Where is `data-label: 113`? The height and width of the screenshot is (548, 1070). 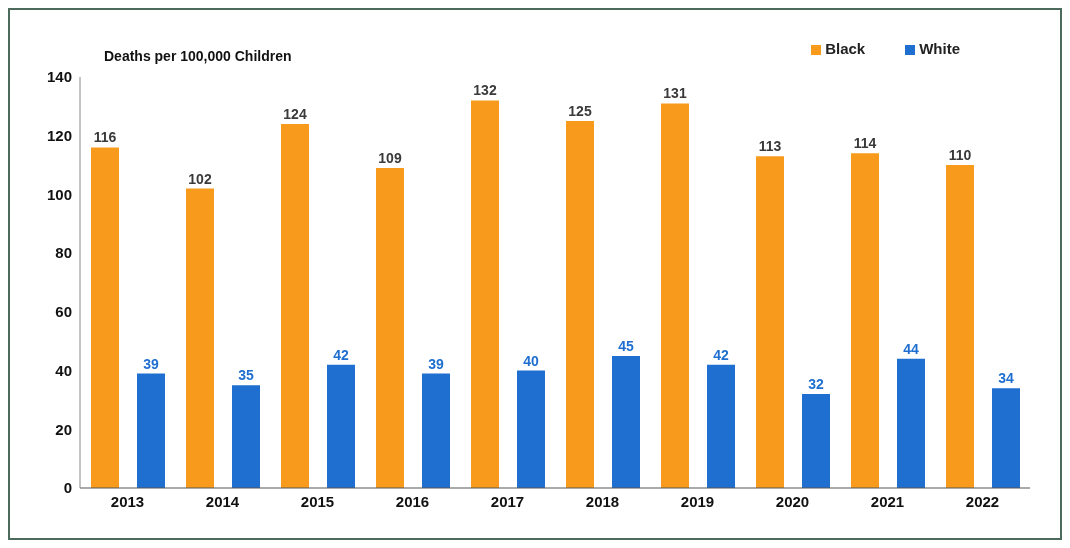 data-label: 113 is located at coordinates (770, 146).